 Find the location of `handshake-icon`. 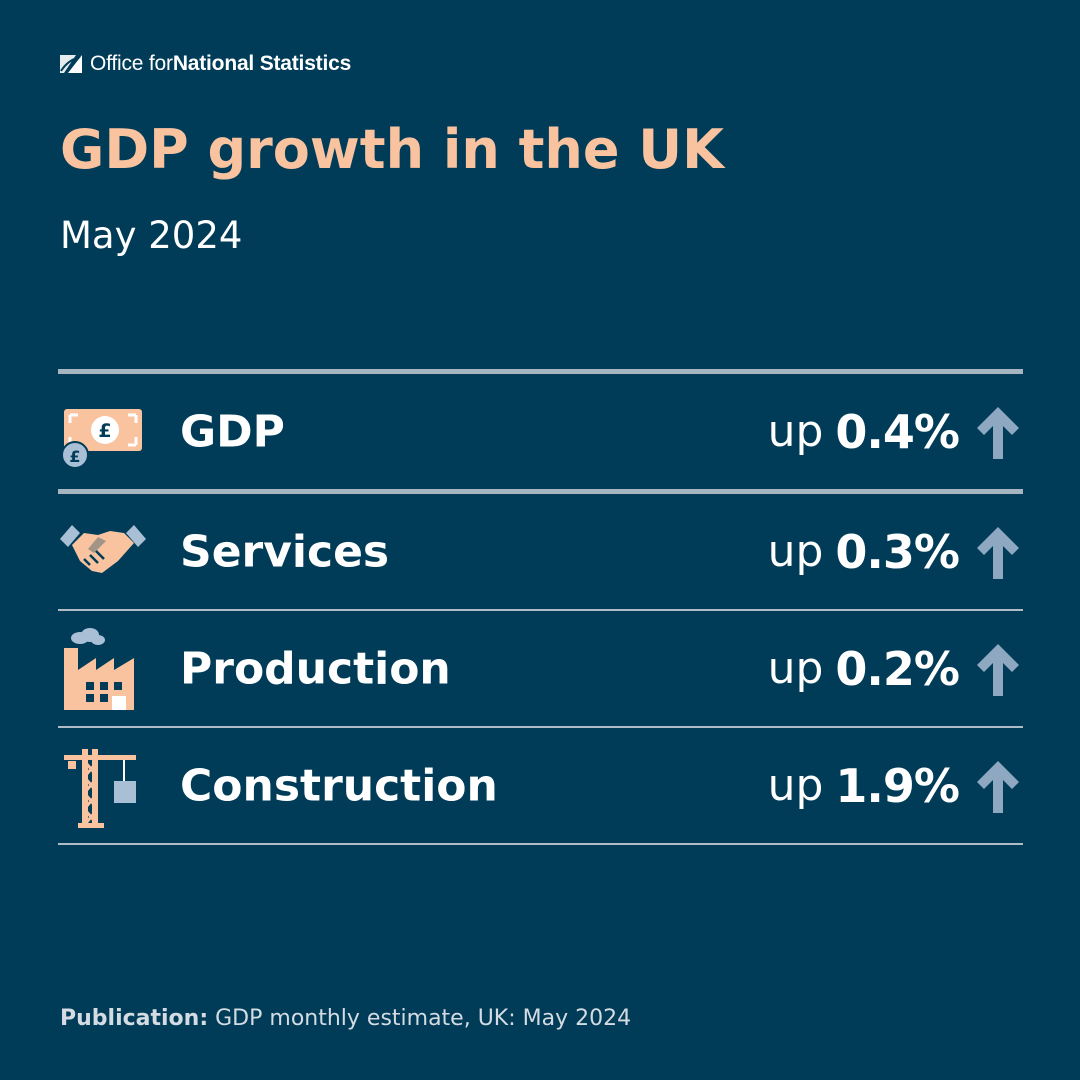

handshake-icon is located at coordinates (103, 548).